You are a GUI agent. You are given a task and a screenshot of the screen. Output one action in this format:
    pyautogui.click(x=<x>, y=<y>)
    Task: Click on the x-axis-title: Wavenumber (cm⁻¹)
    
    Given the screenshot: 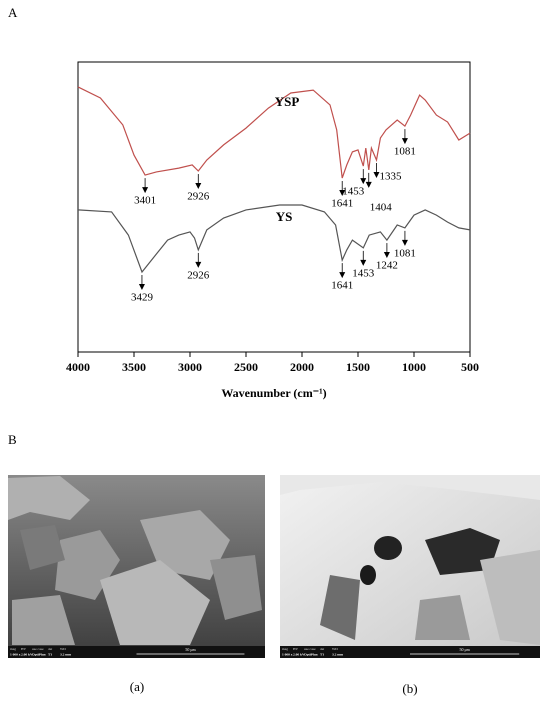 What is the action you would take?
    pyautogui.click(x=273, y=393)
    